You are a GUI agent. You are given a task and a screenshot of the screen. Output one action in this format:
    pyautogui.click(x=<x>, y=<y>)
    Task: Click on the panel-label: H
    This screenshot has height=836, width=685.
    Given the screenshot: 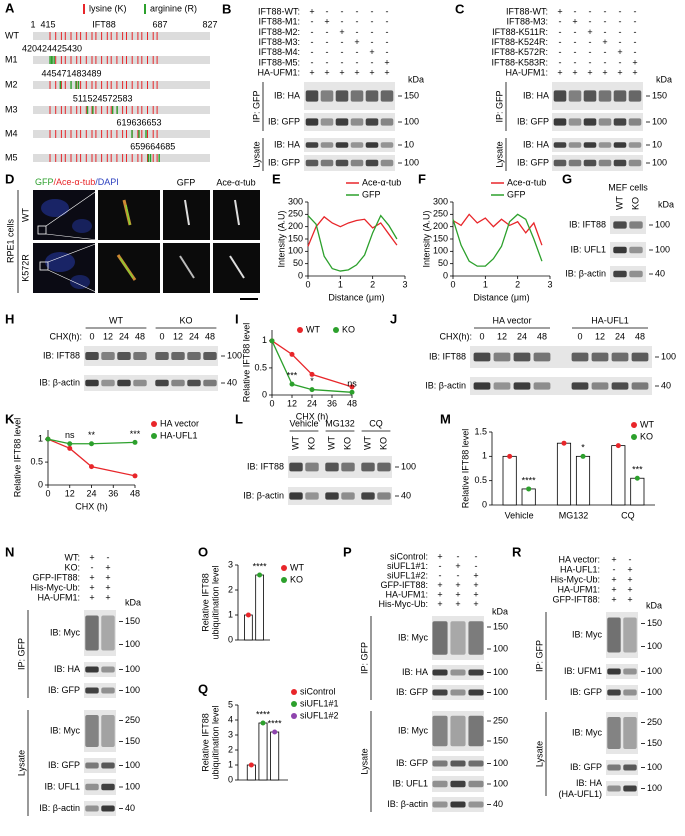 What is the action you would take?
    pyautogui.click(x=9, y=318)
    